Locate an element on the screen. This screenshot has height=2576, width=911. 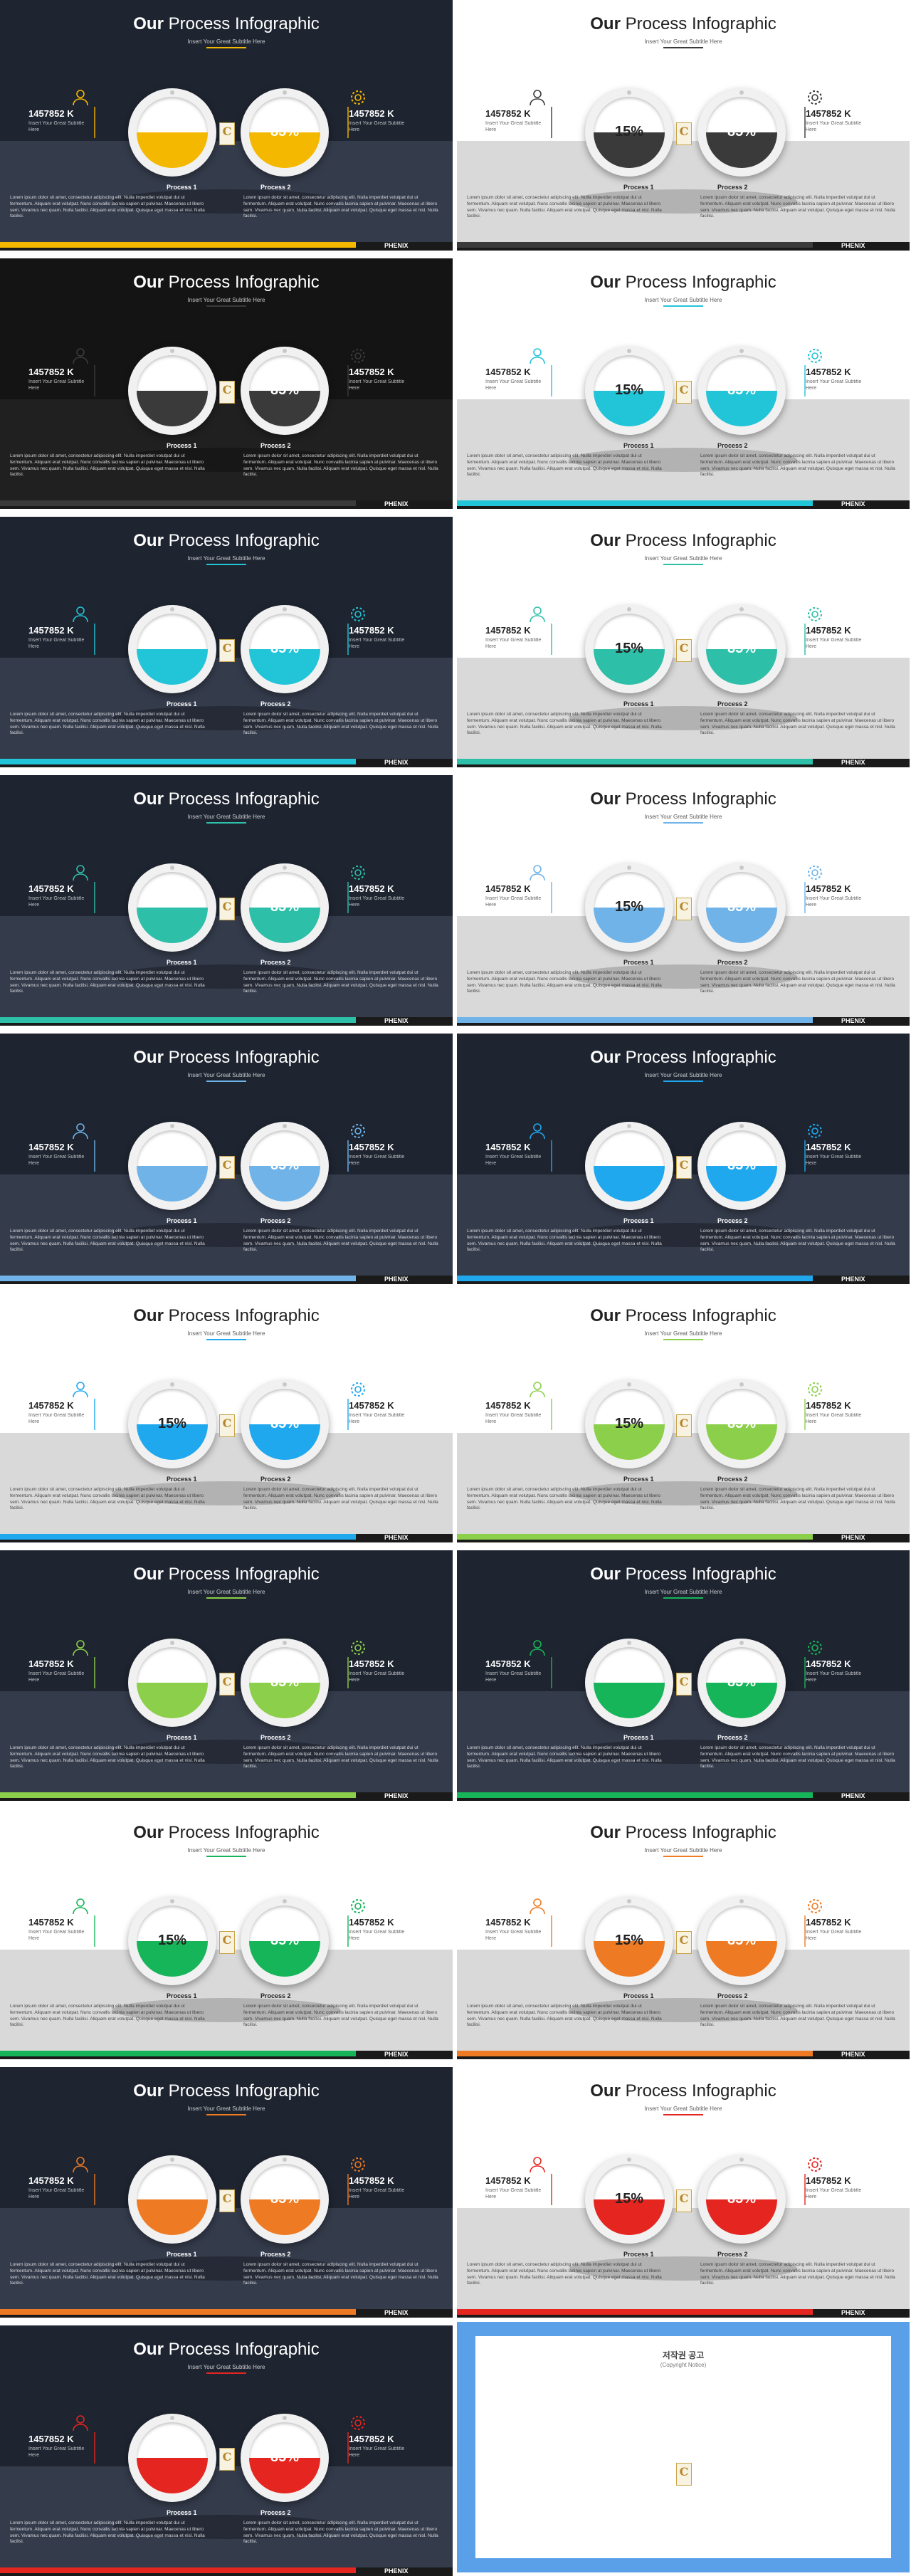
process-circle-2: 85% is located at coordinates (741, 649).